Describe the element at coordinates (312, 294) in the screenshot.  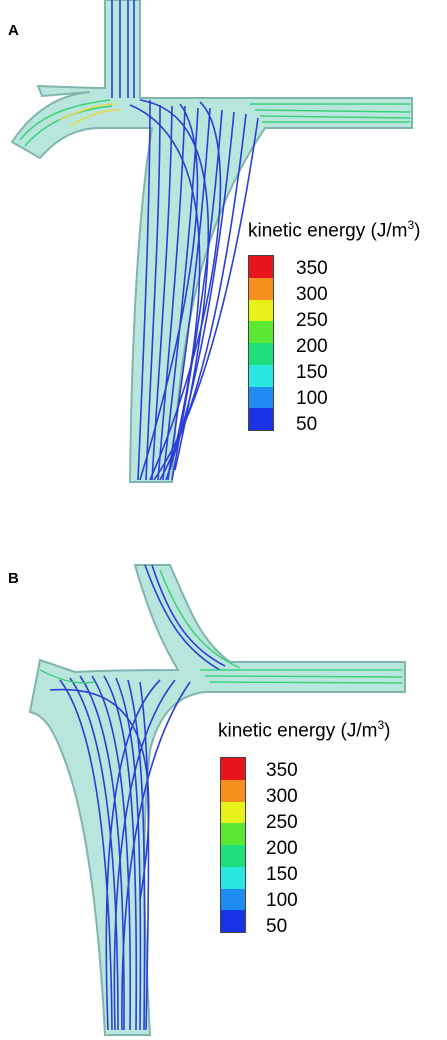
I see `legend-tick-300-a: 300` at that location.